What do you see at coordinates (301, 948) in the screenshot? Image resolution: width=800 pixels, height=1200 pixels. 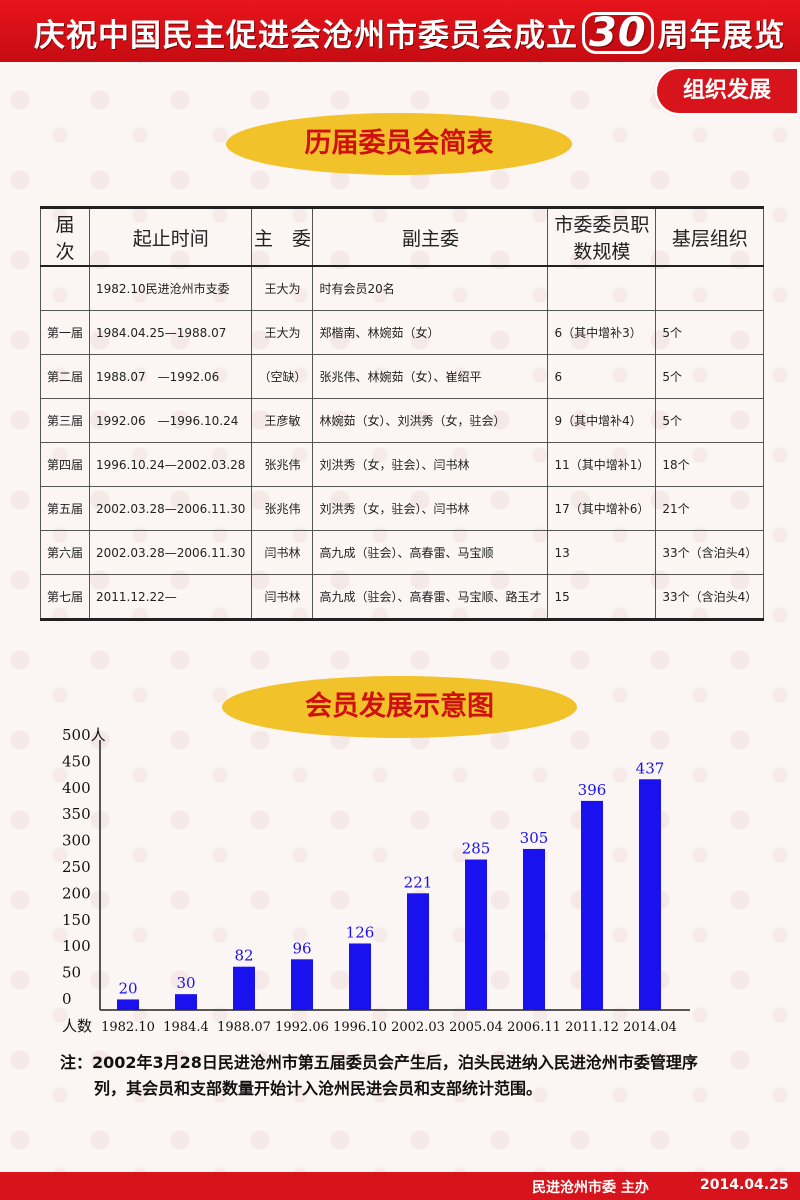 I see `data-label: 96` at bounding box center [301, 948].